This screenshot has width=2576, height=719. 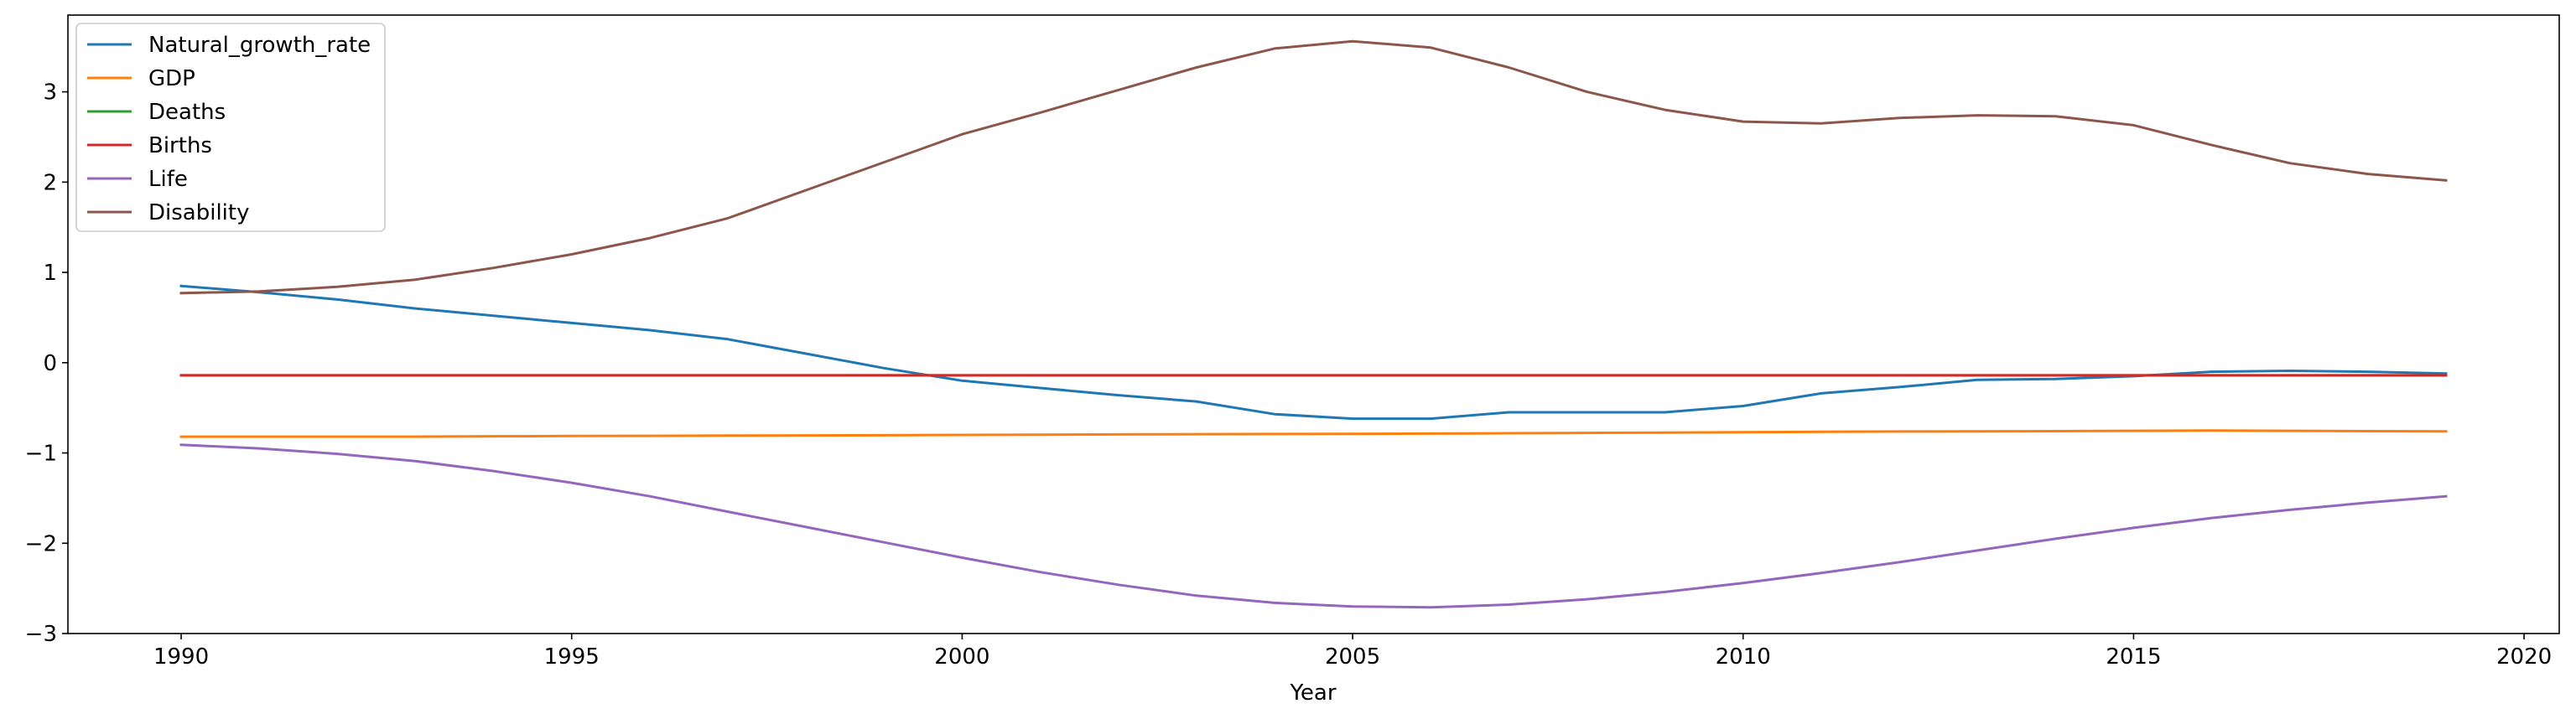 What do you see at coordinates (41, 543) in the screenshot?
I see `y-tick-label: −2` at bounding box center [41, 543].